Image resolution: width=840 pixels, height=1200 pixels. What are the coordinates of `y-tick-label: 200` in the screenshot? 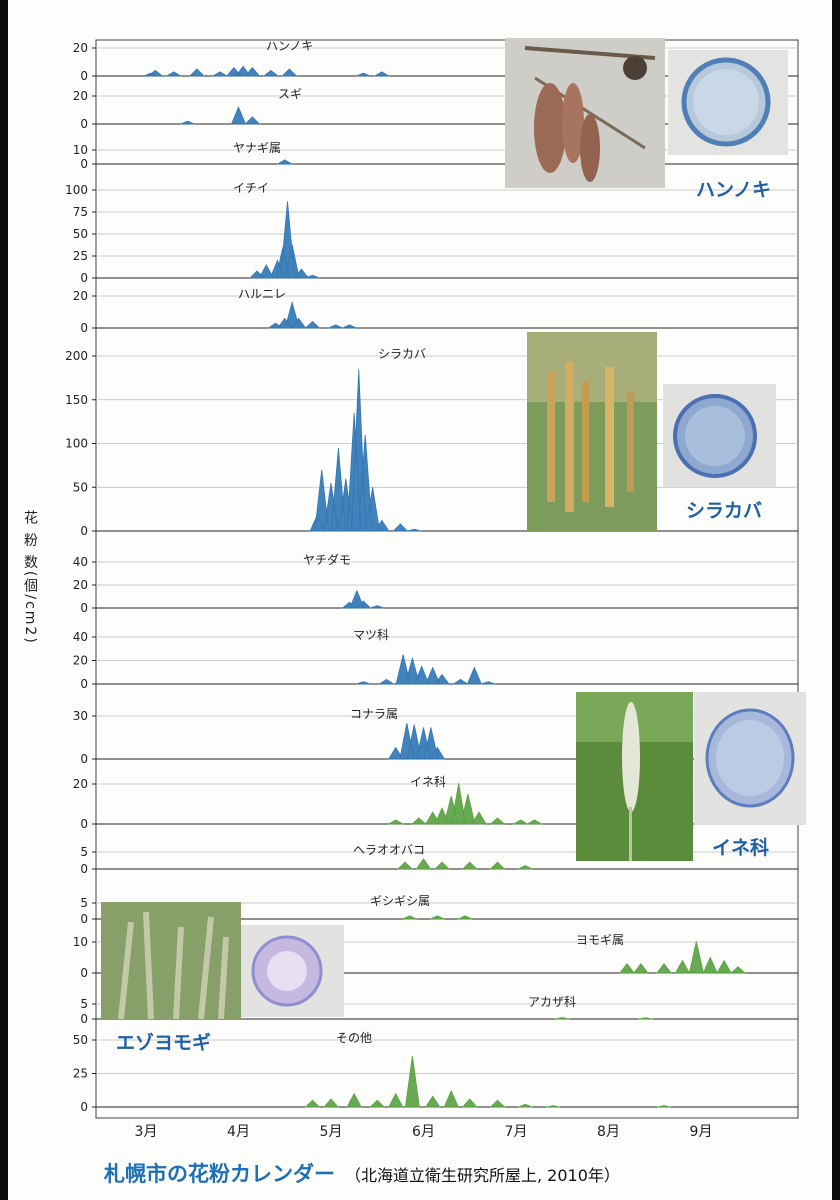 It's located at (76, 356).